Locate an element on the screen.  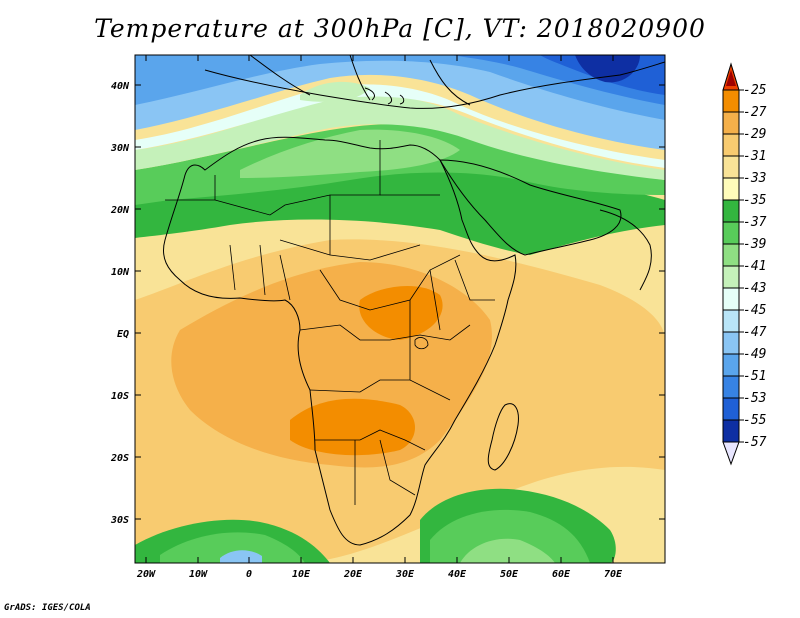
colorbar-label: -55 is located at coordinates (755, 420).